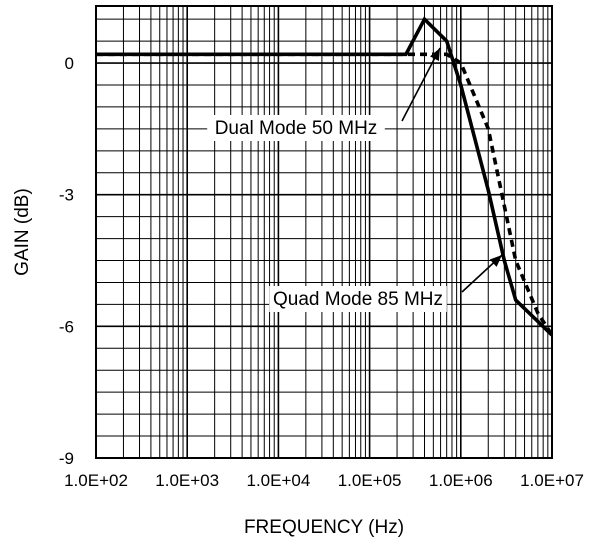  I want to click on annotation-label-quad-mode: Quad Mode 85 MHz, so click(358, 299).